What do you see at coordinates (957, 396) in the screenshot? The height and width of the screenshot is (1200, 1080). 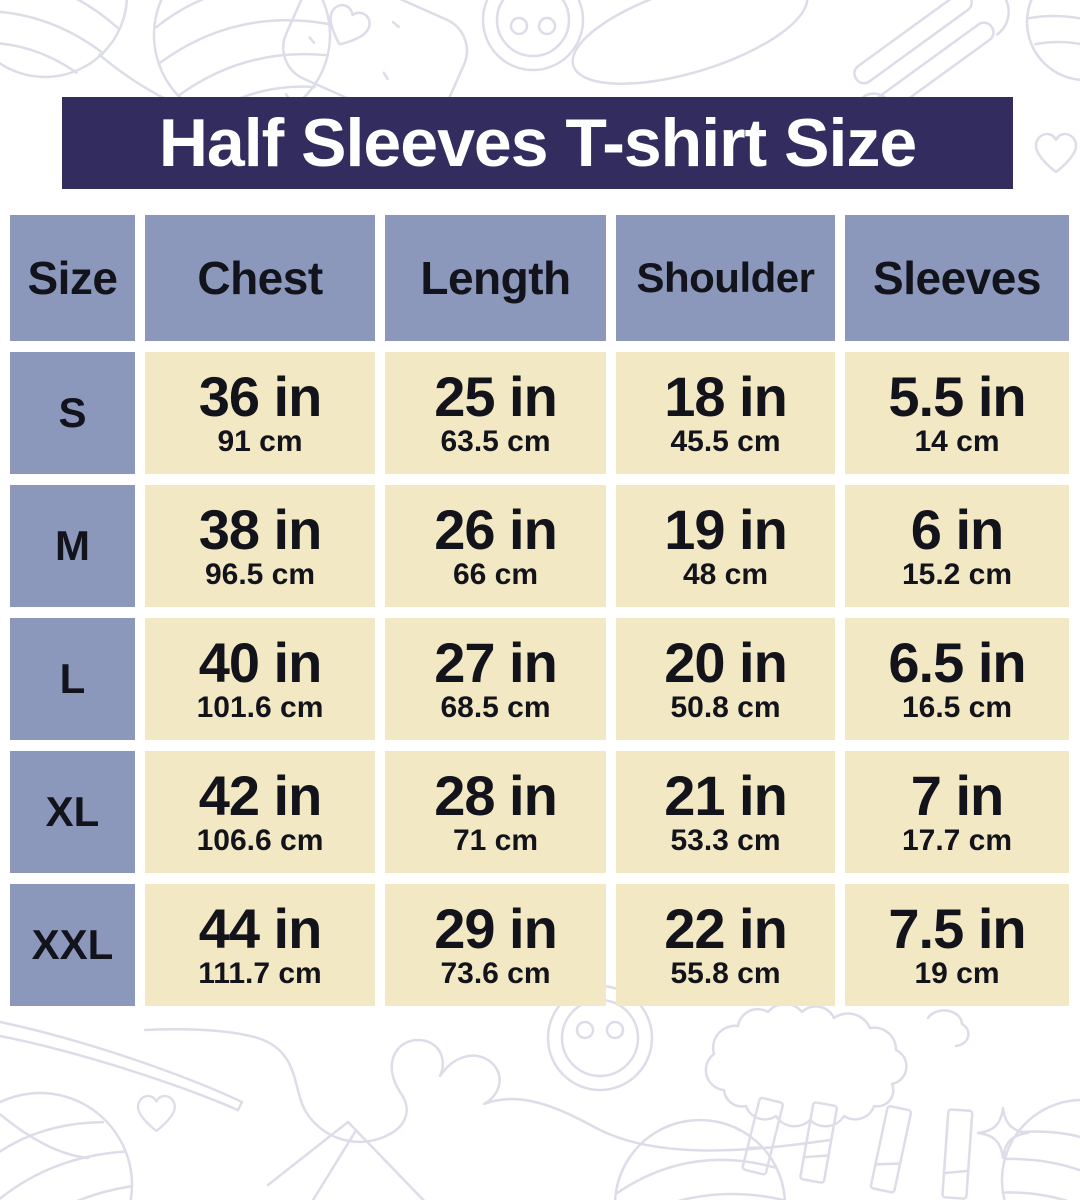 I see `inches-value: 5.5 in` at bounding box center [957, 396].